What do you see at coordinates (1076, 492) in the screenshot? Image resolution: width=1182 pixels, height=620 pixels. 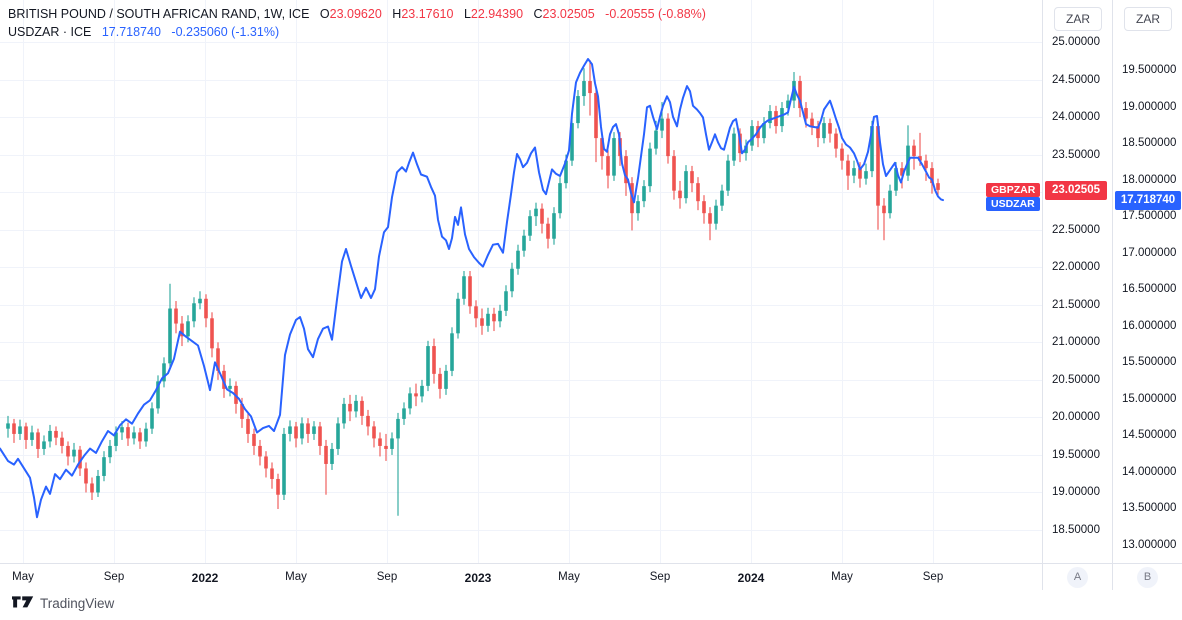 I see `price-tick-label: 19.00000` at bounding box center [1076, 492].